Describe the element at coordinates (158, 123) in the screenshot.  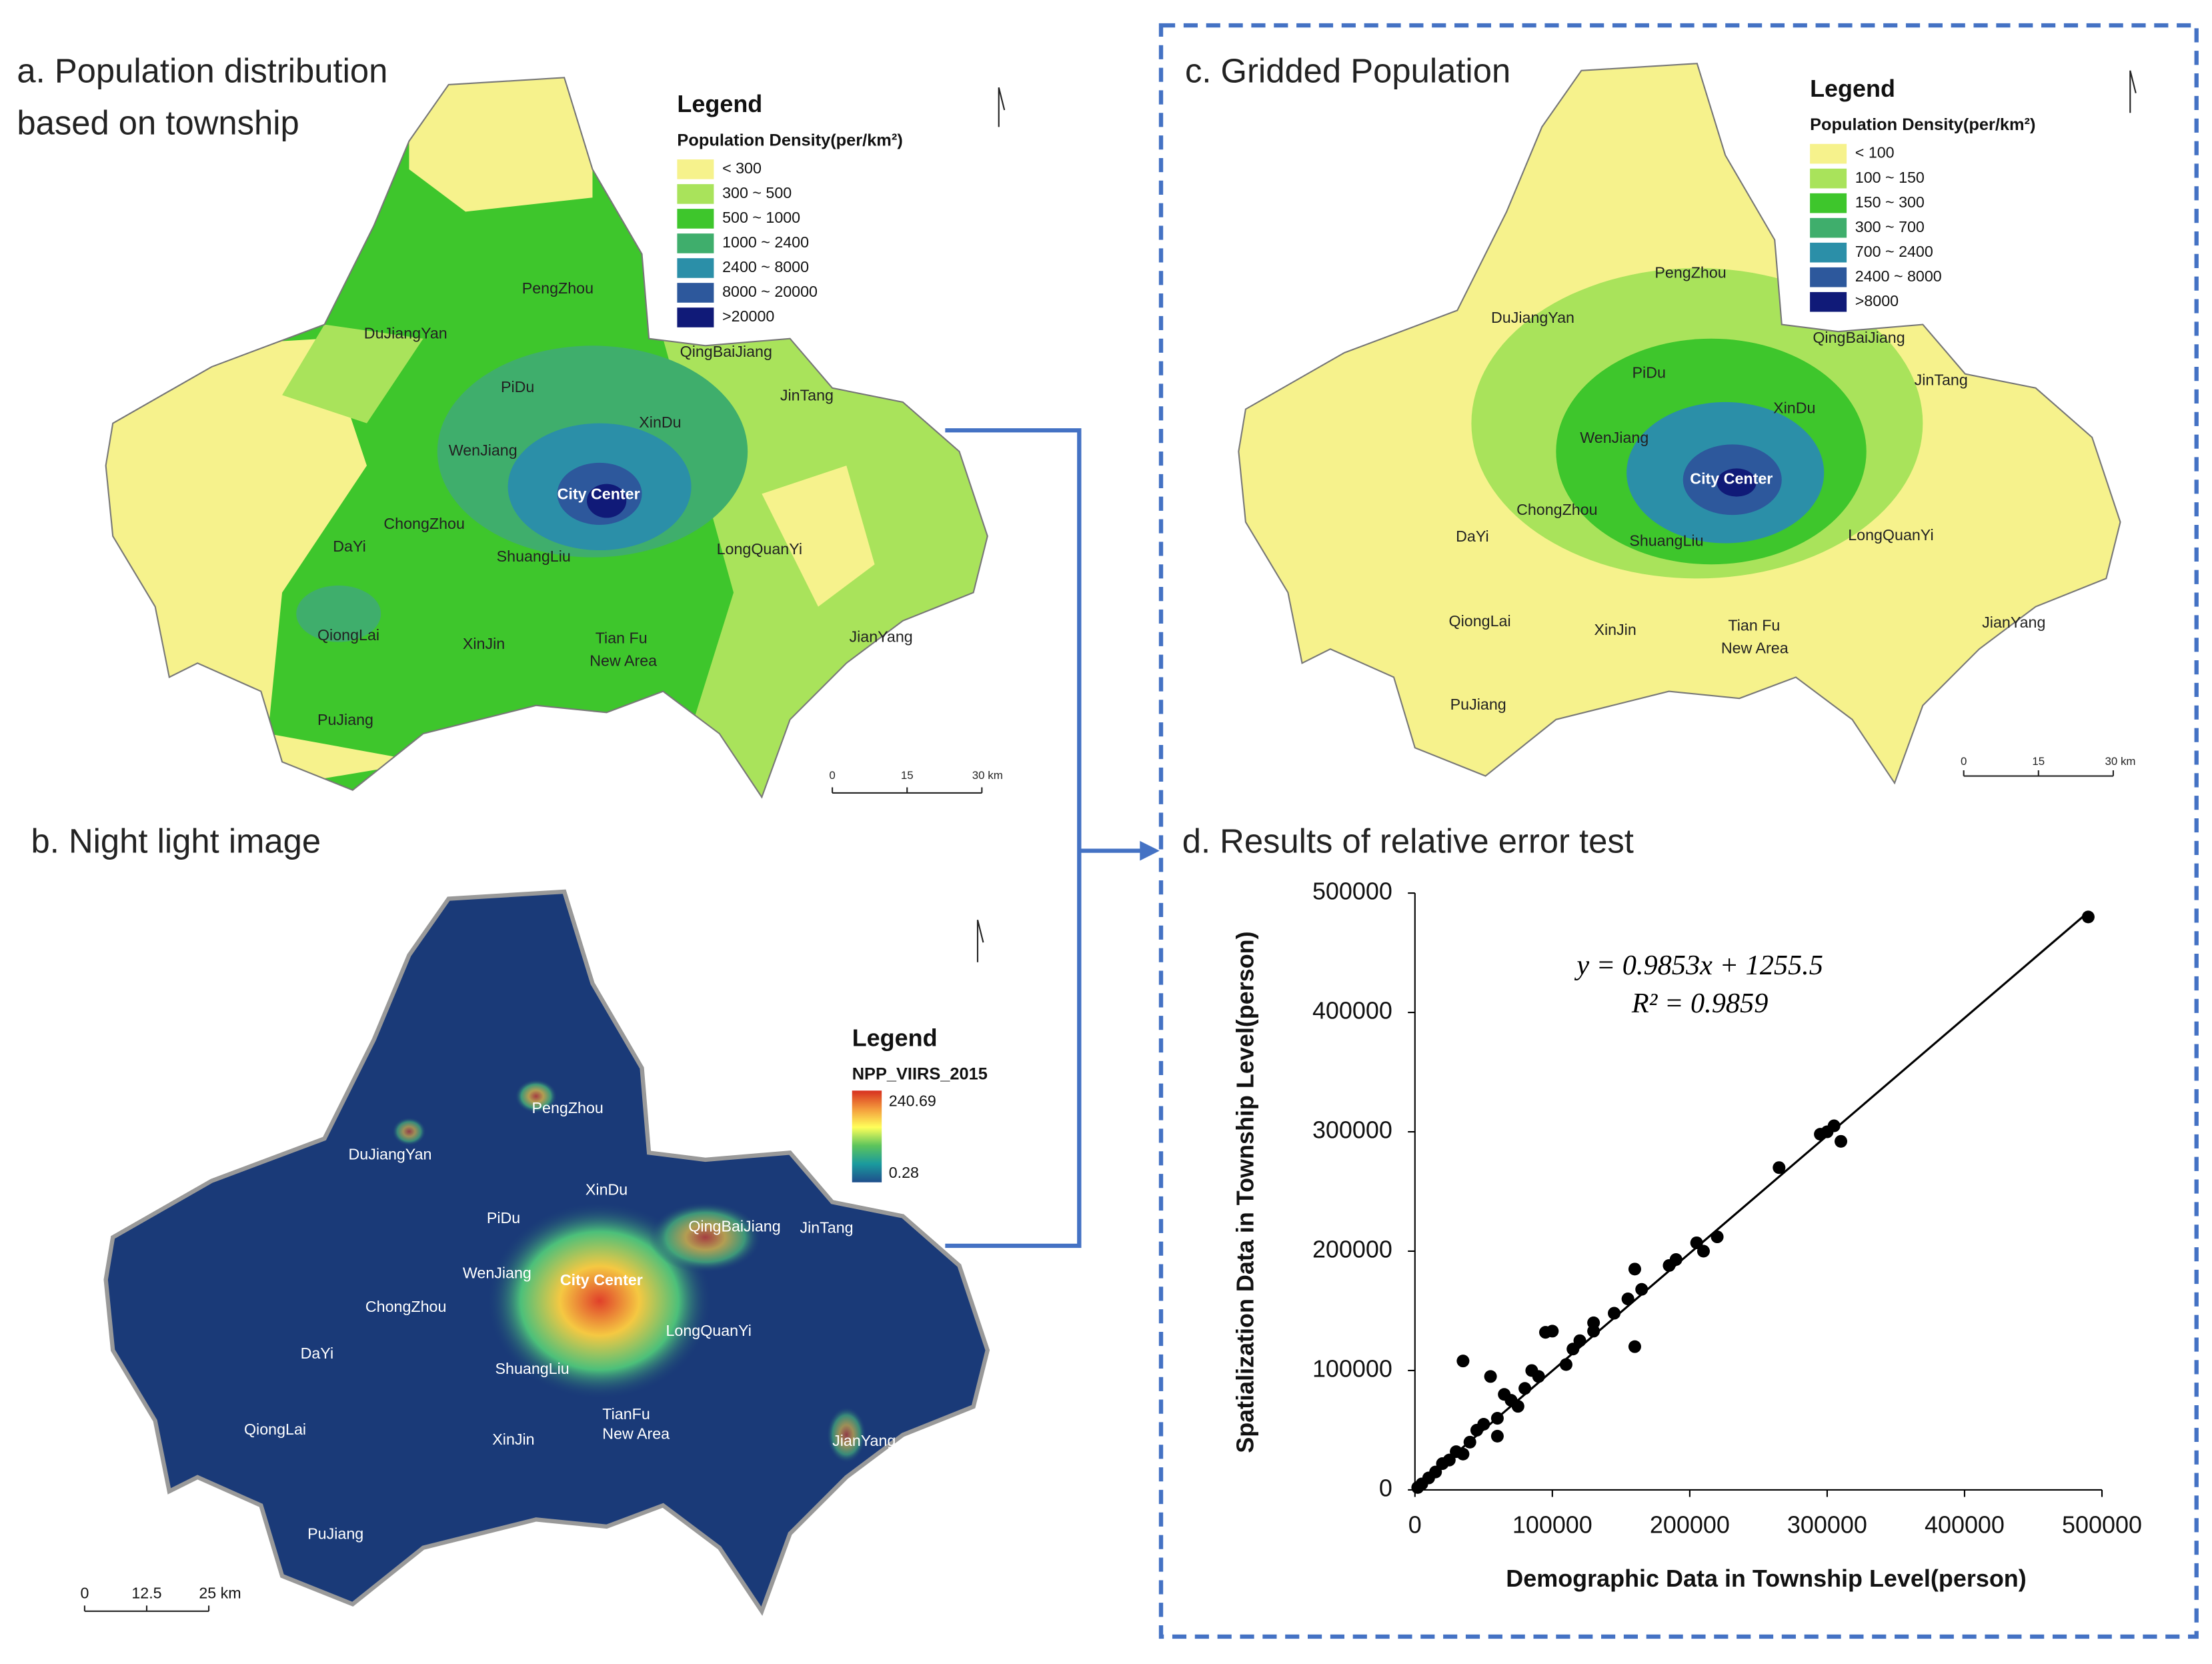
I see `panel-title: based on township` at that location.